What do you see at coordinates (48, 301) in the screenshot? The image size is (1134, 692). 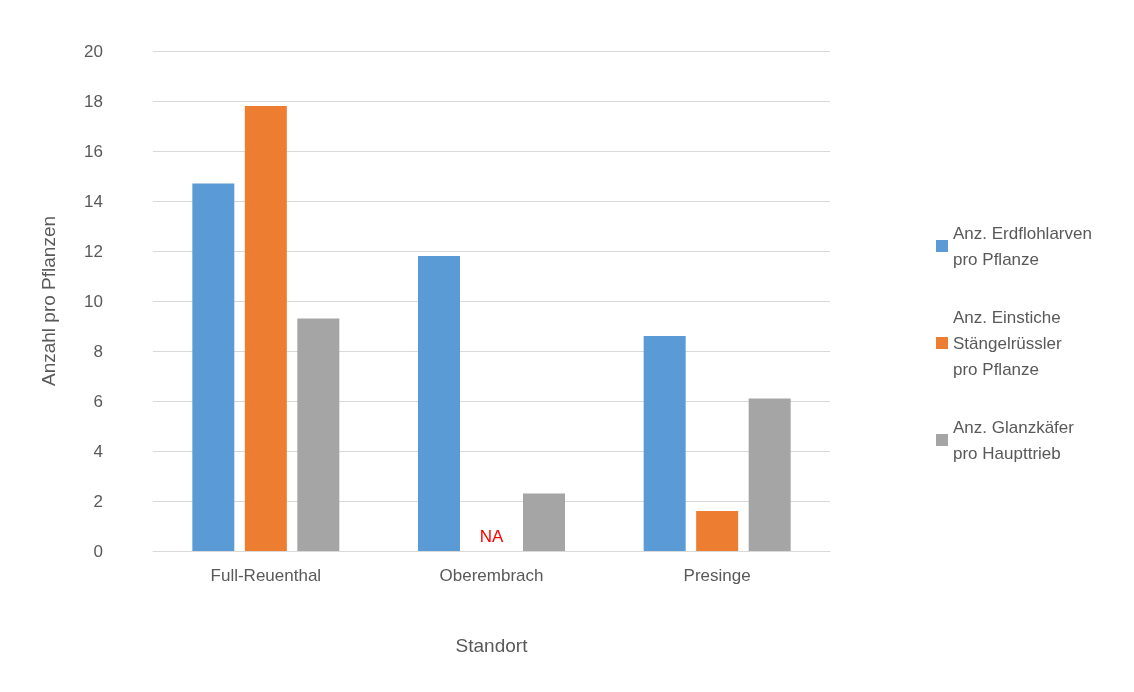 I see `y-axis-title: Anzahl pro Pflanzen` at bounding box center [48, 301].